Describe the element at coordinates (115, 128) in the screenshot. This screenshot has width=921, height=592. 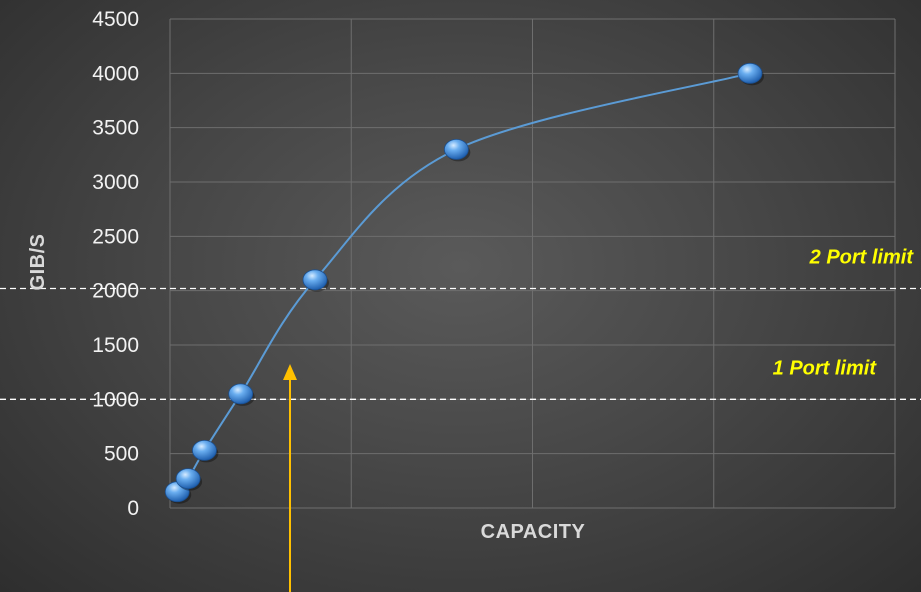
I see `y-tick-label: 3500` at that location.